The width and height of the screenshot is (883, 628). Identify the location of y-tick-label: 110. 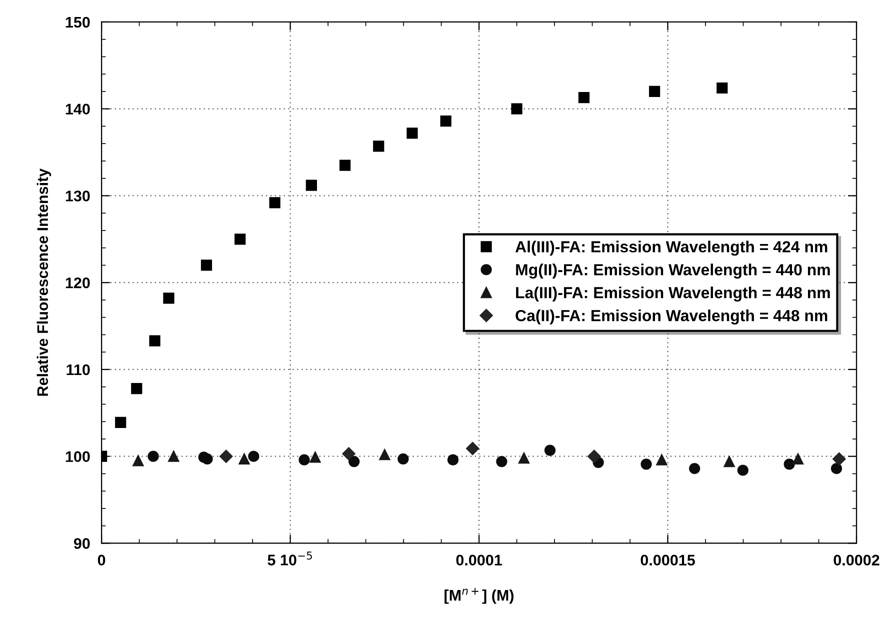
(78, 370).